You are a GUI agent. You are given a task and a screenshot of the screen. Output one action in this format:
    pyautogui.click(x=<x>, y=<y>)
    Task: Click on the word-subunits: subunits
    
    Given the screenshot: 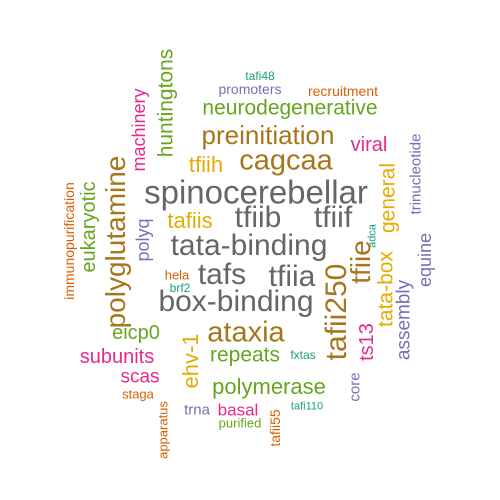 What is the action you would take?
    pyautogui.click(x=117, y=357)
    